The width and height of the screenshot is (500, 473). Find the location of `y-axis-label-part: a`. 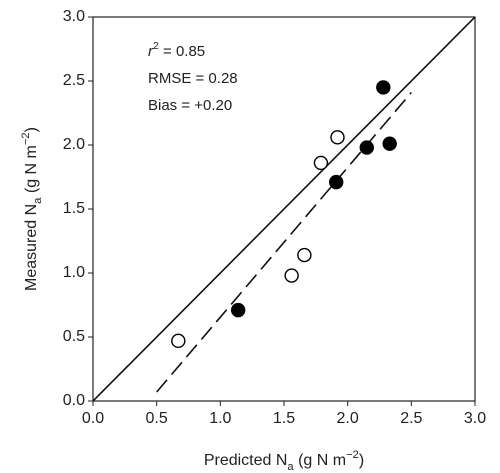

y-axis-label-part: a is located at coordinates (38, 200).